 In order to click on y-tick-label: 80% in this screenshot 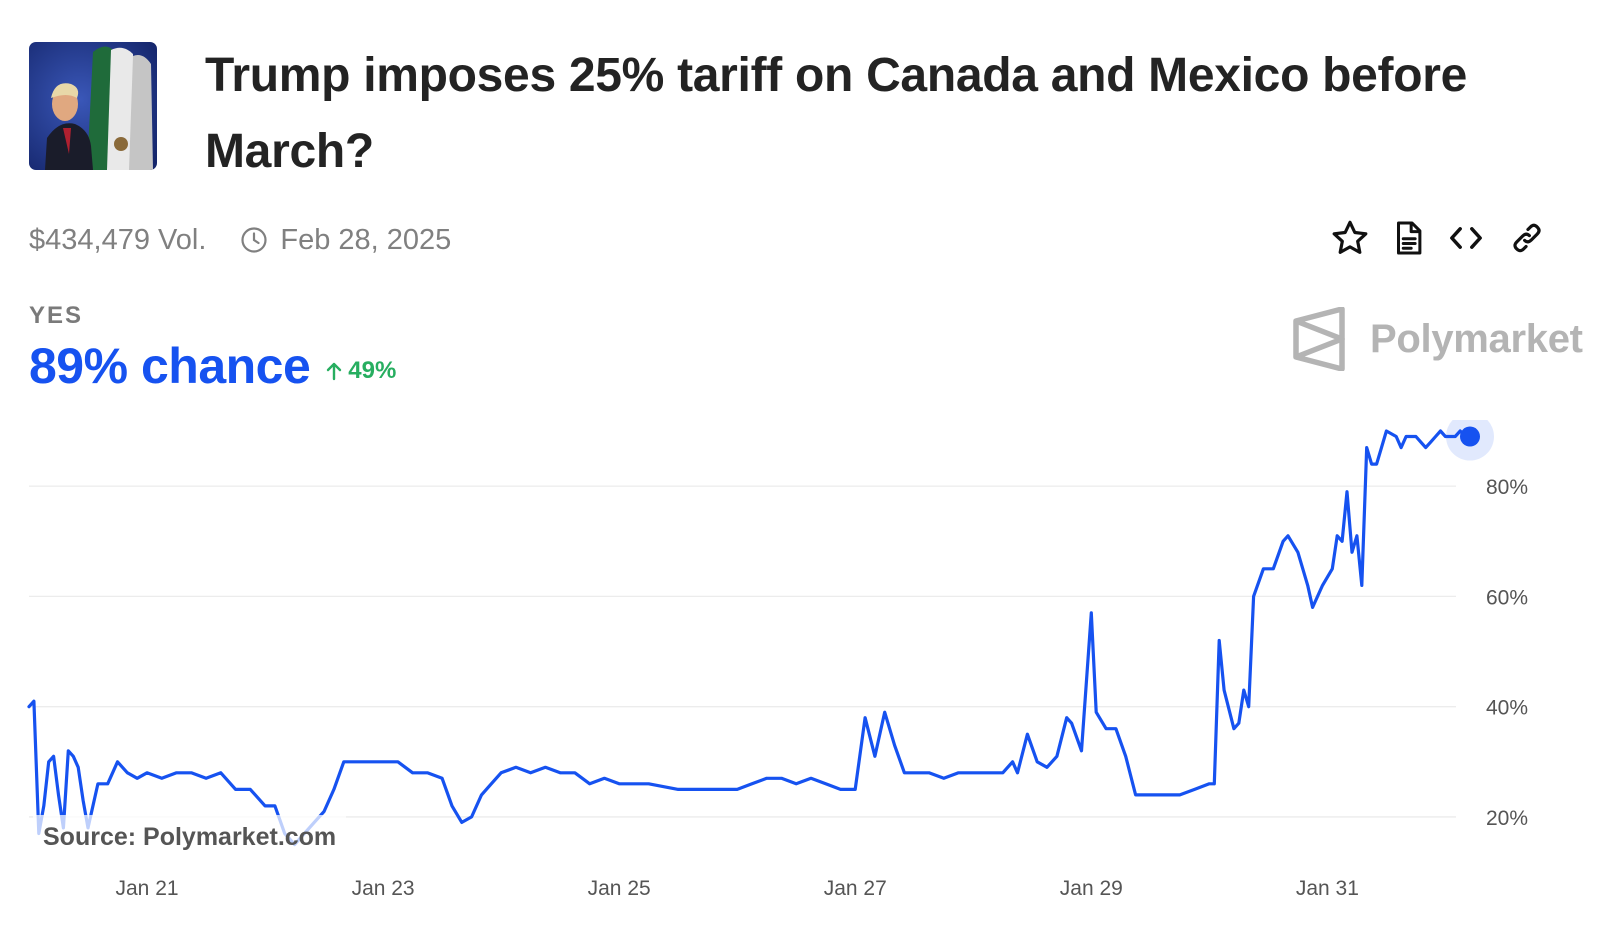, I will do `click(1507, 487)`.